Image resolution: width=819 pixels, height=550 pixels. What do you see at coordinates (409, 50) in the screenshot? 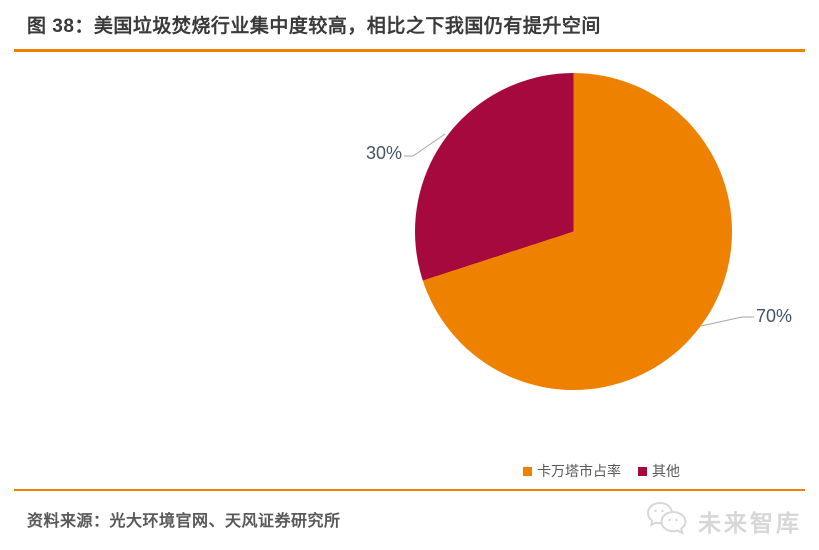
I see `top-divider-rule` at bounding box center [409, 50].